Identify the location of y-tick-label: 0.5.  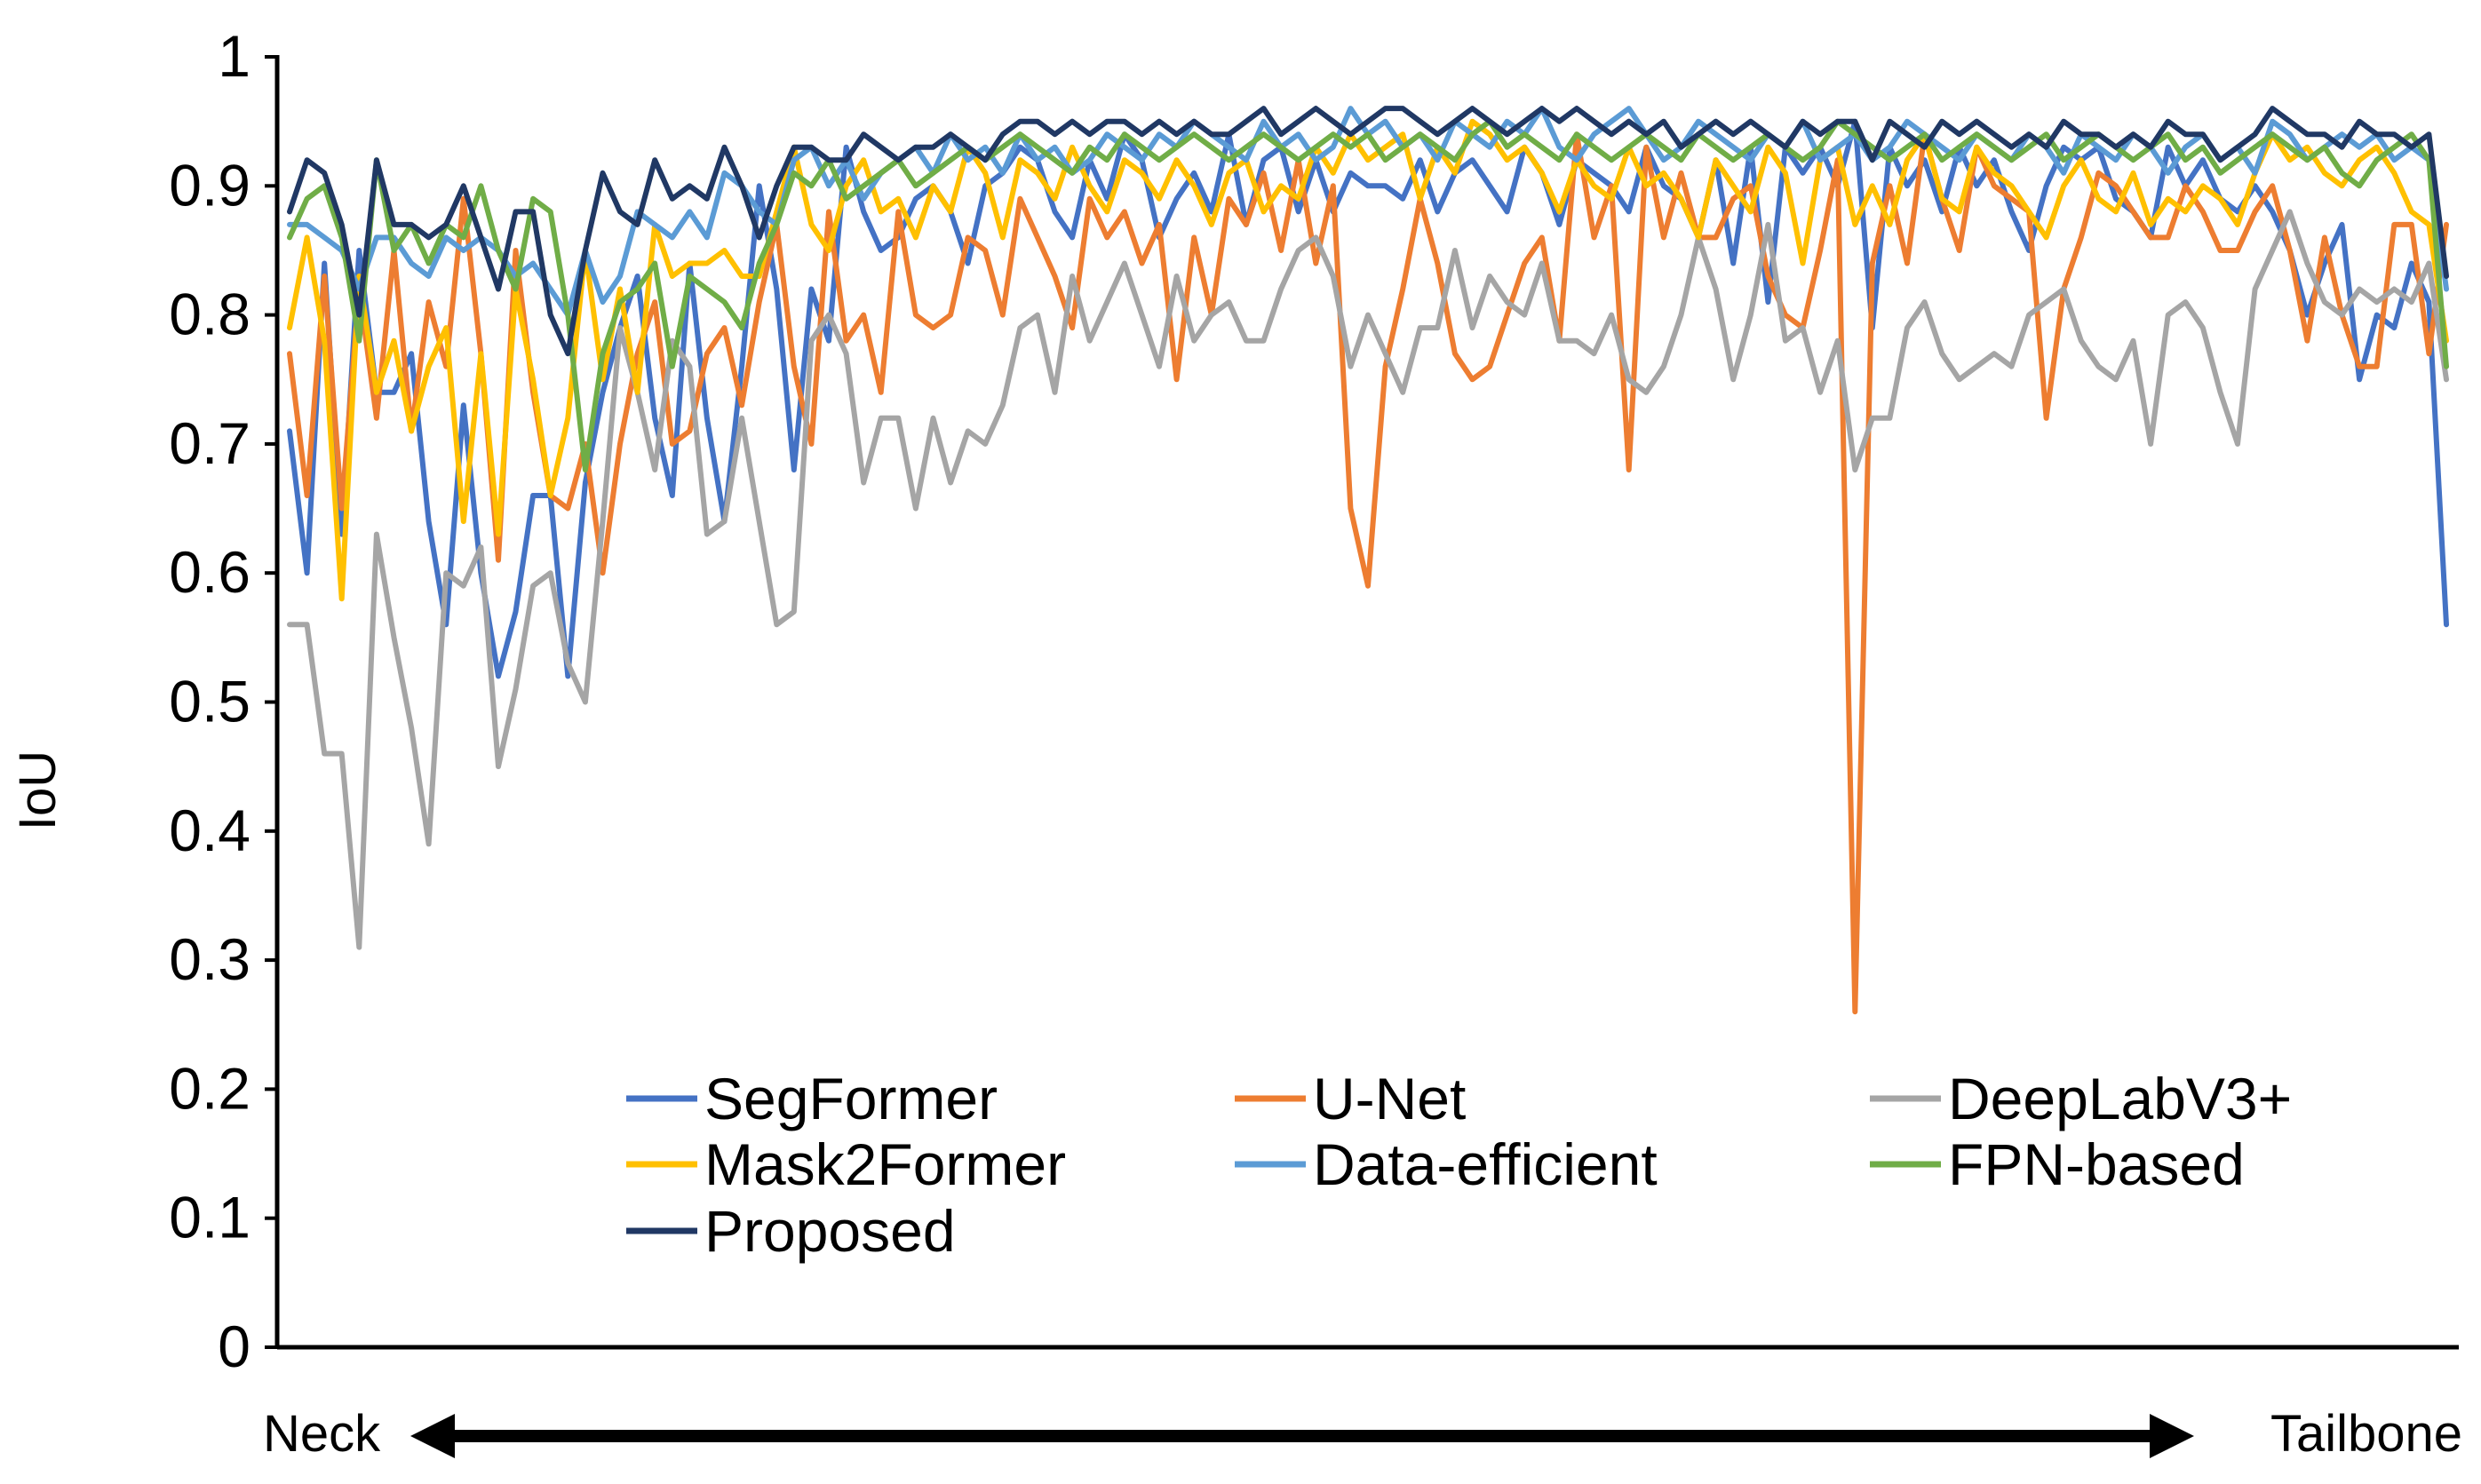
(210, 702).